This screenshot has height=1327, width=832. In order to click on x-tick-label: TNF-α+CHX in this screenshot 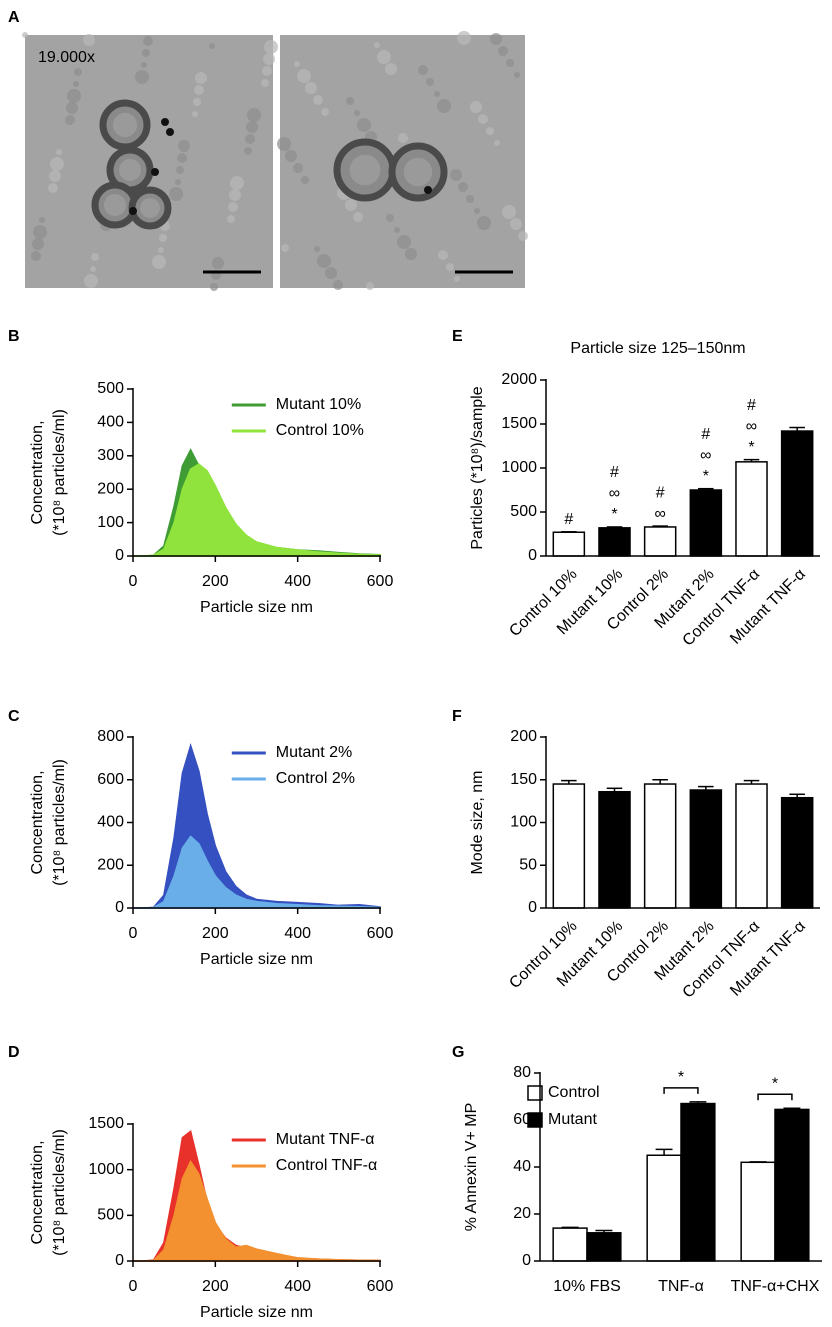, I will do `click(775, 1286)`.